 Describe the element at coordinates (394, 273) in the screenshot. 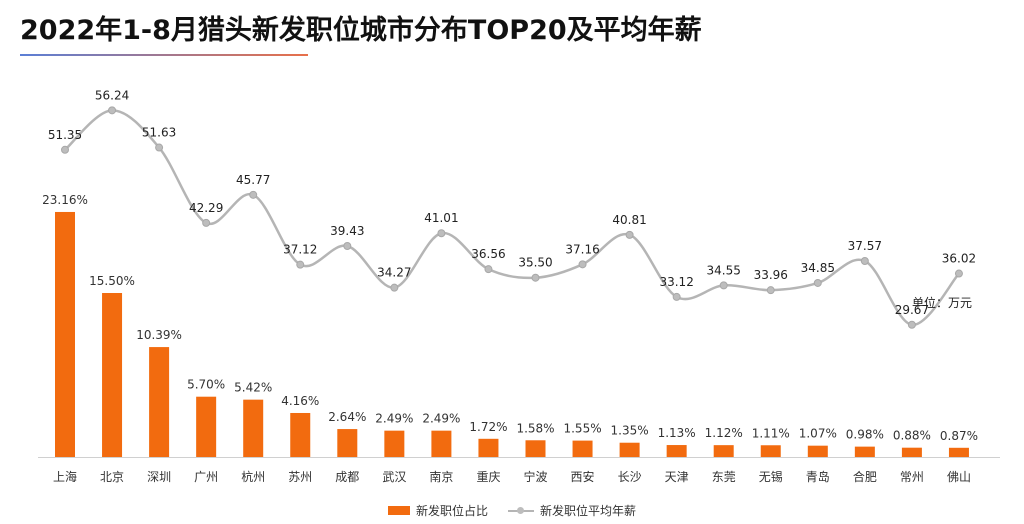

I see `line-label-7: 34.27` at that location.